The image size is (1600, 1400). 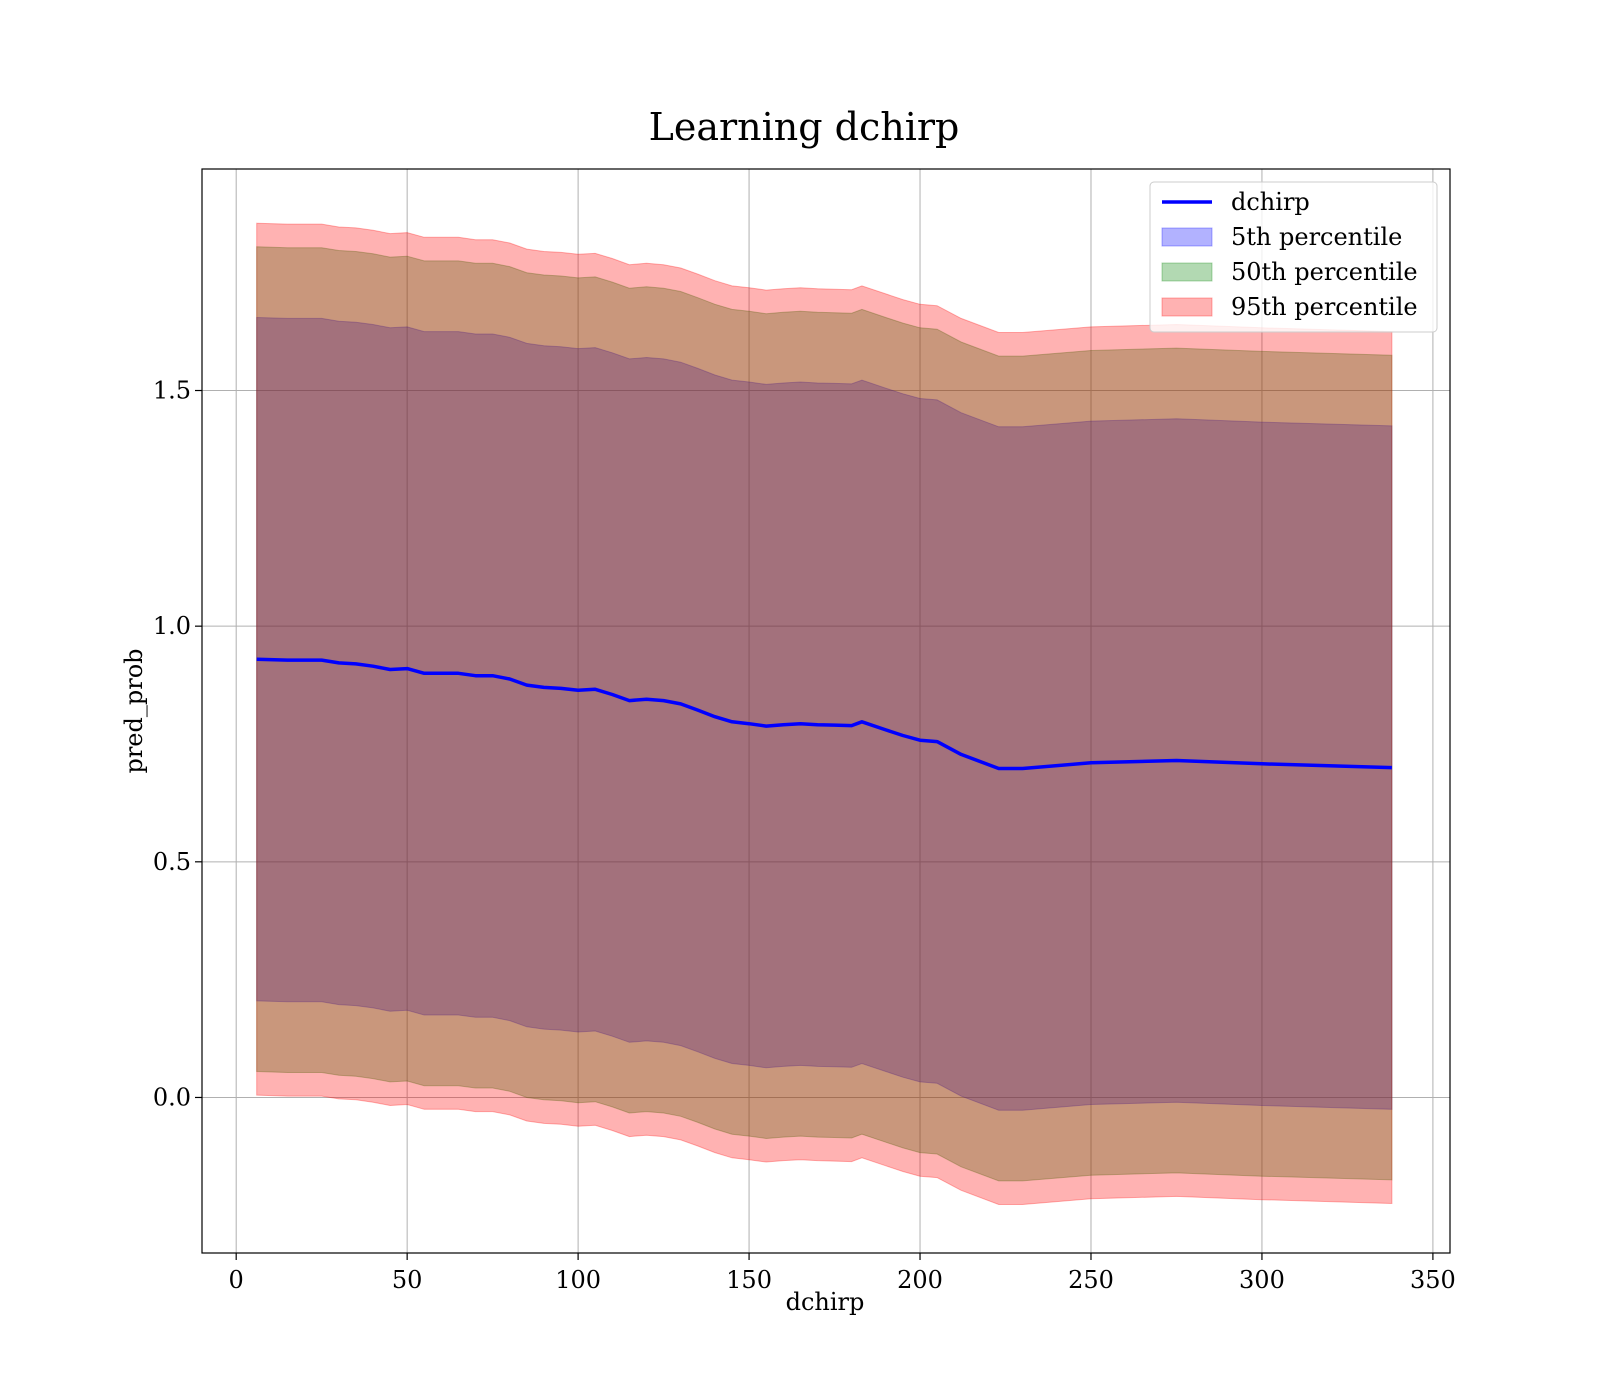 What do you see at coordinates (804, 127) in the screenshot?
I see `chart-title: Learning dchirp` at bounding box center [804, 127].